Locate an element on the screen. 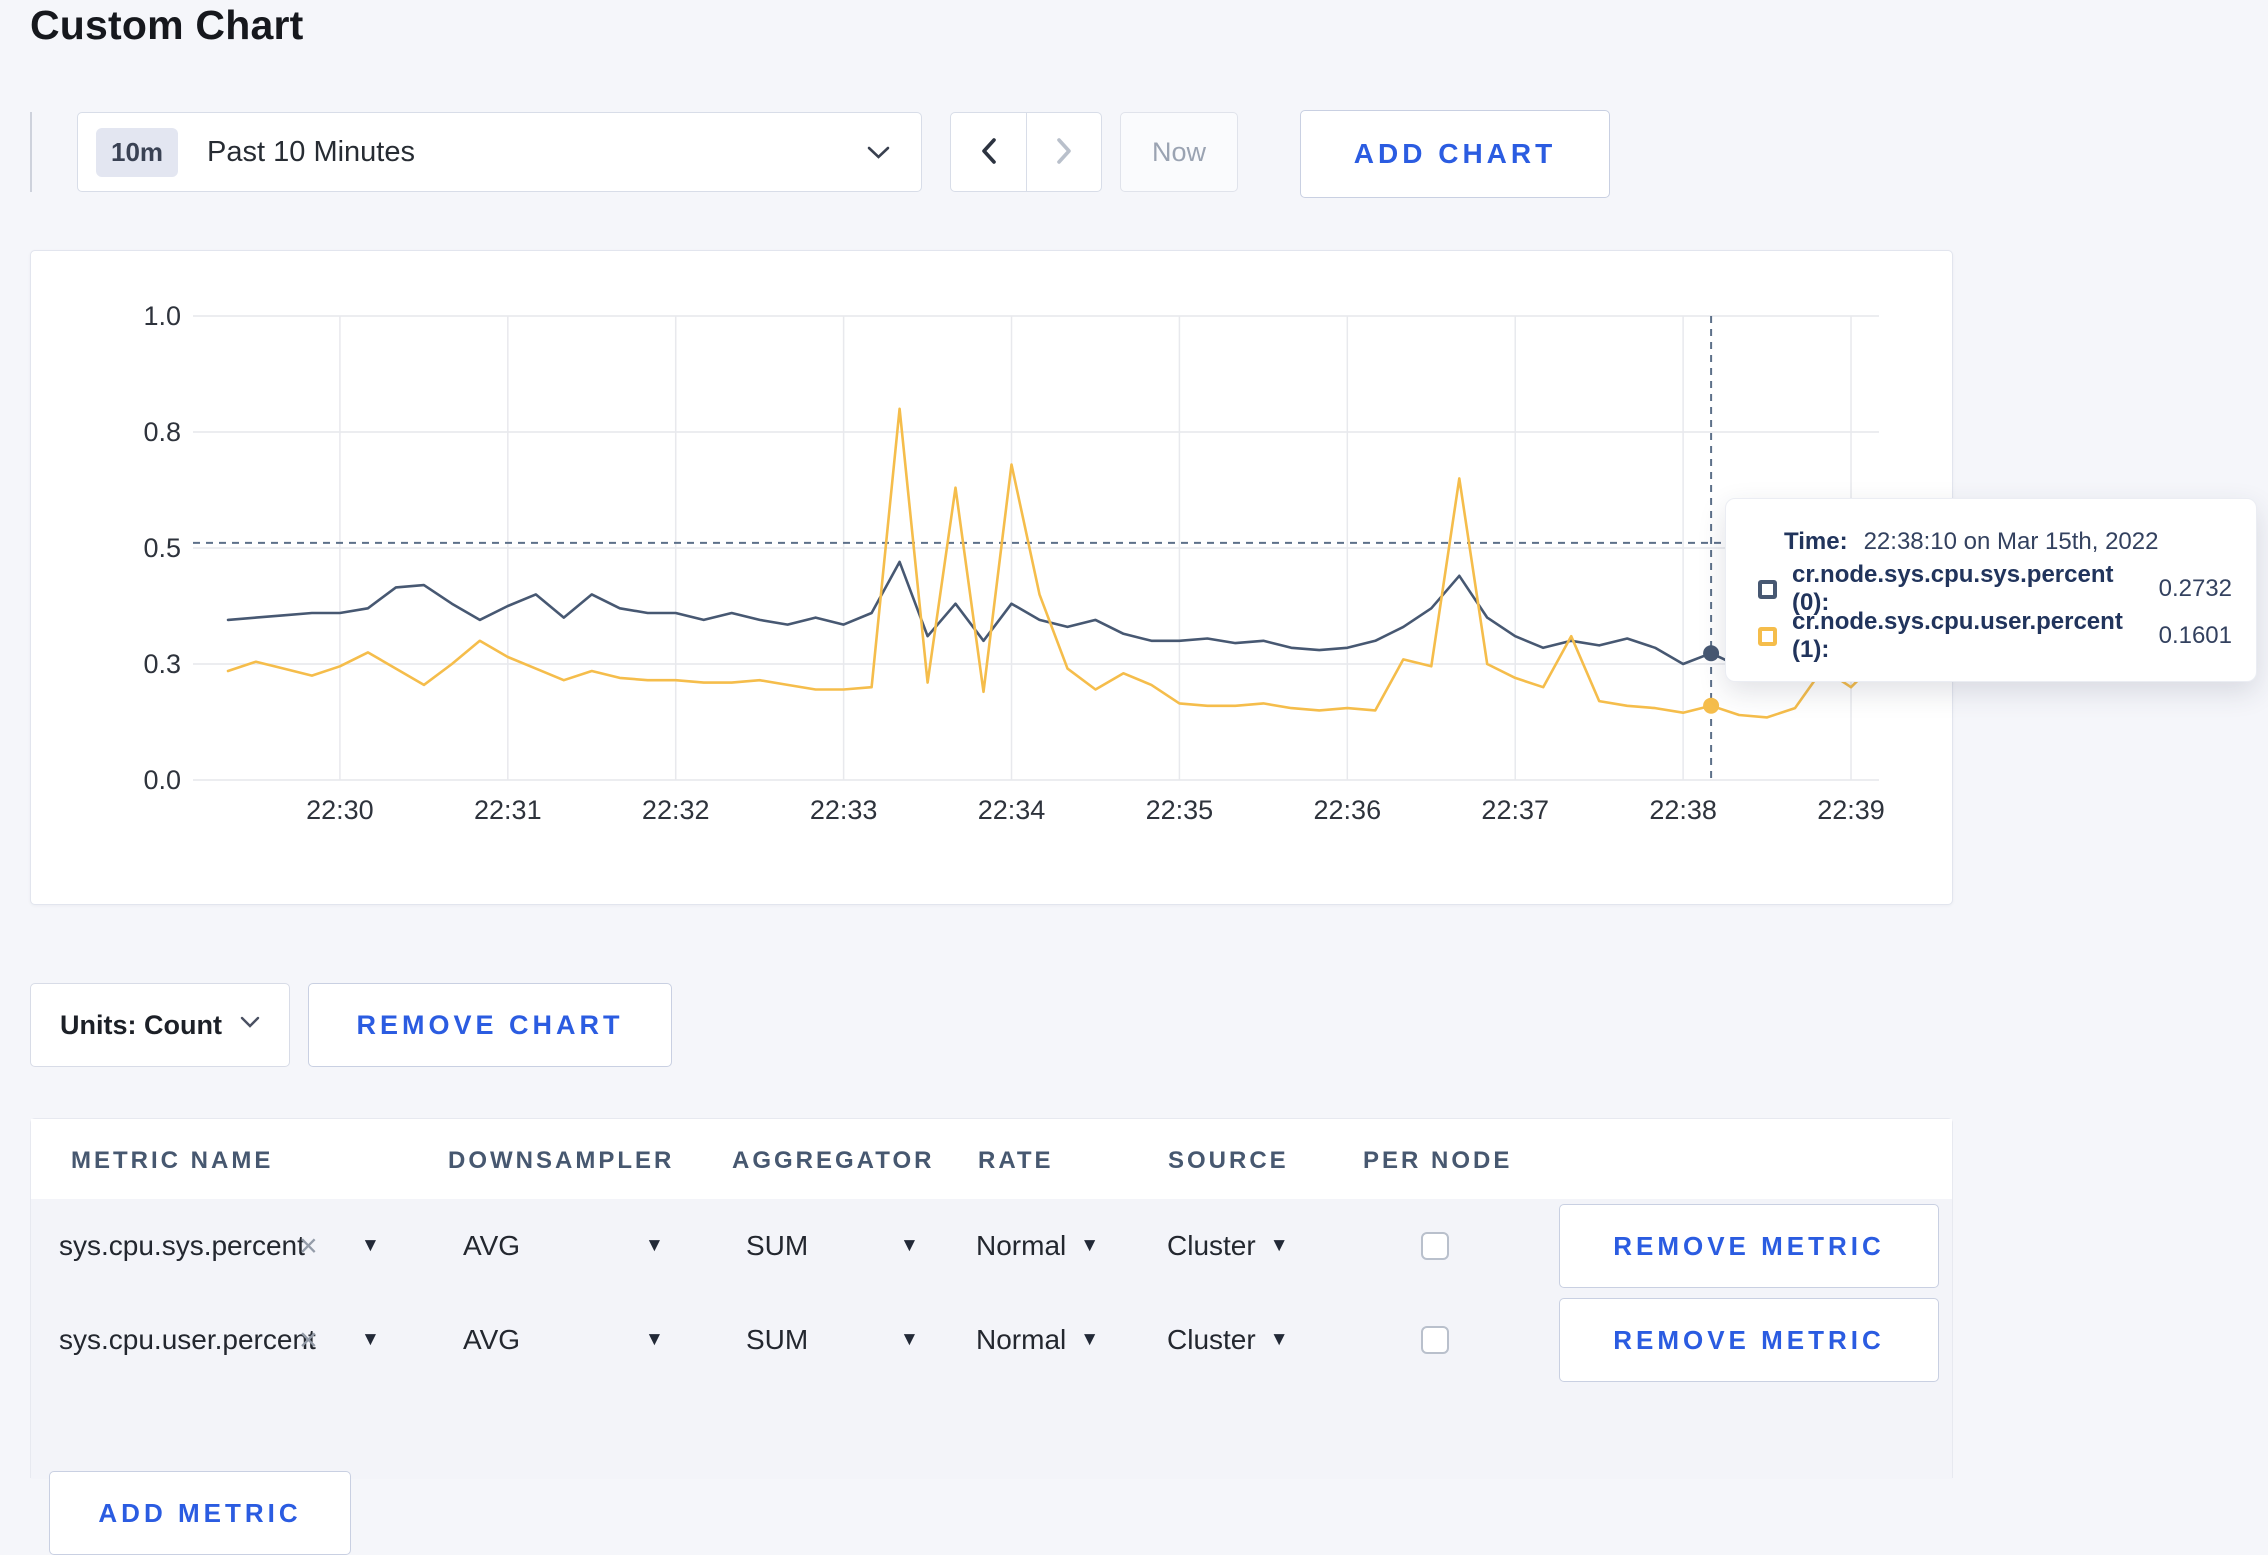  time-range-label: Past 10 Minutes is located at coordinates (311, 151).